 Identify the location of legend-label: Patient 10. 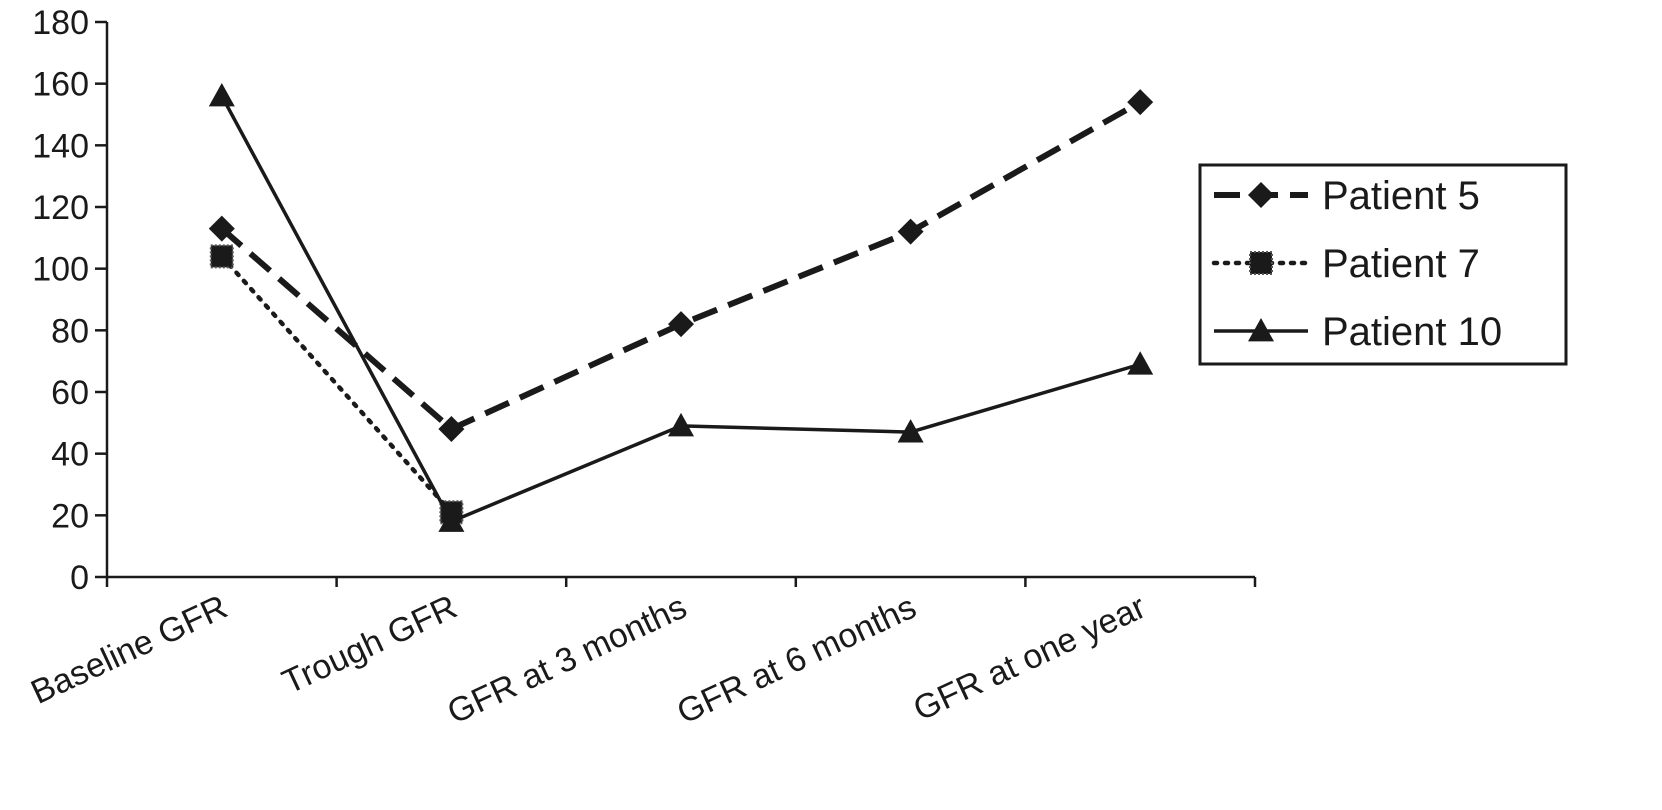
(1412, 332).